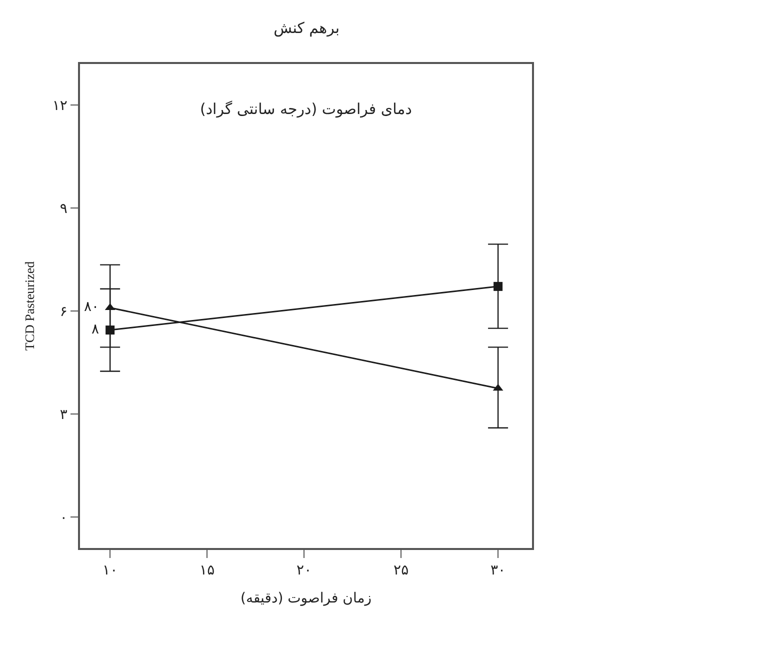 The height and width of the screenshot is (648, 757). Describe the element at coordinates (60, 106) in the screenshot. I see `y-tick-label: ۱۲` at that location.